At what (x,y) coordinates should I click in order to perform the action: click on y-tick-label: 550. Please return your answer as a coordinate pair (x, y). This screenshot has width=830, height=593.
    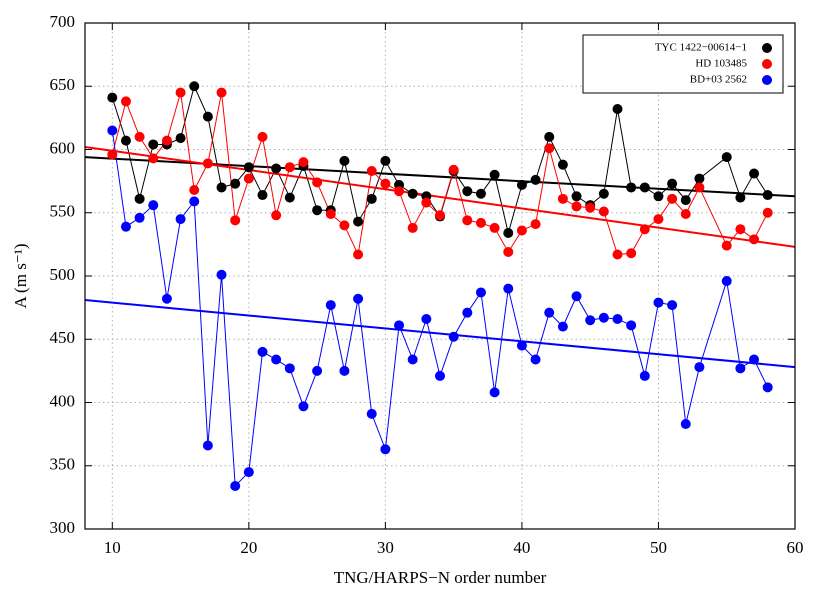
    Looking at the image, I should click on (63, 211).